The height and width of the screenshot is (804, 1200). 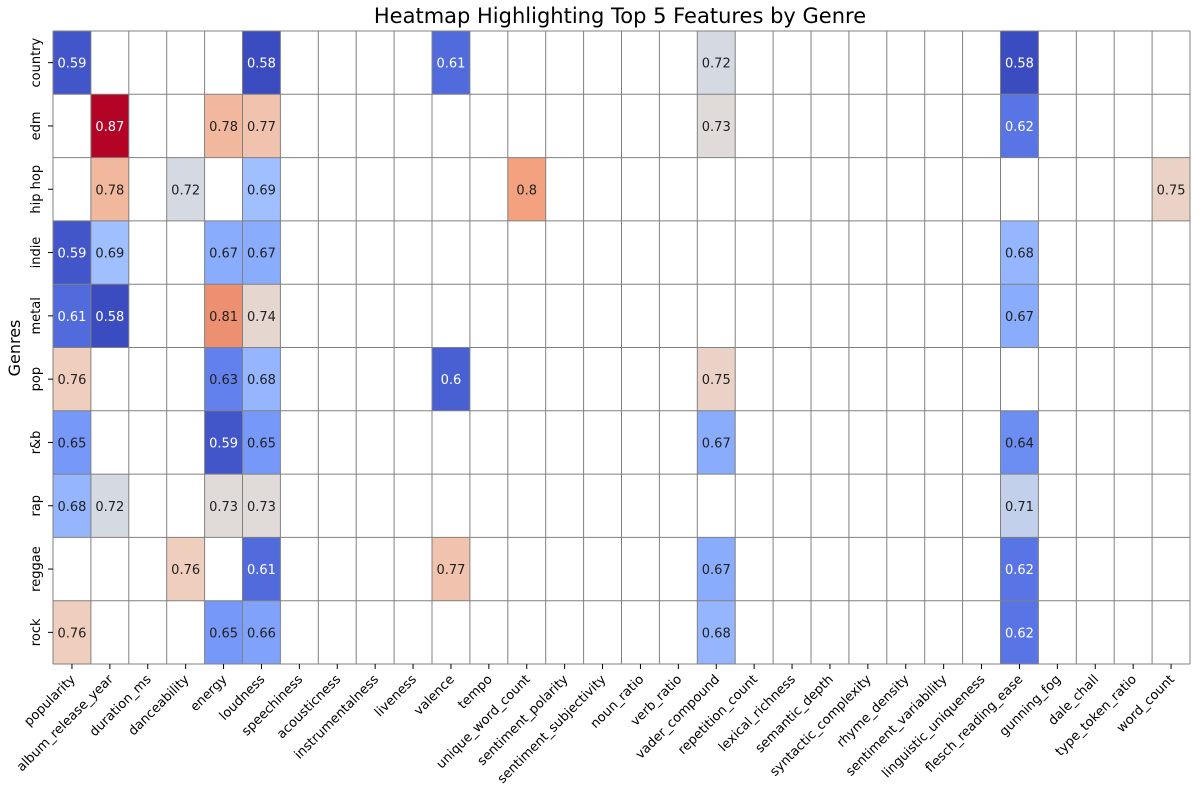 I want to click on cell-value-label: 0.81, so click(x=223, y=317).